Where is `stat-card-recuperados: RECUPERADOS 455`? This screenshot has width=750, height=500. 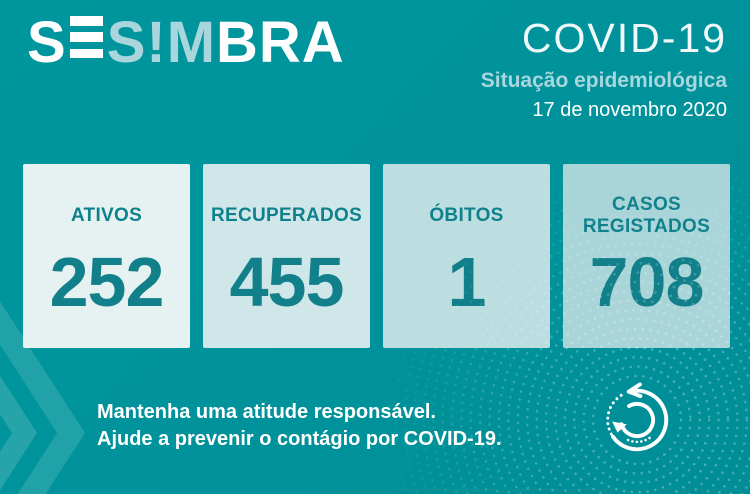
stat-card-recuperados: RECUPERADOS 455 is located at coordinates (286, 256).